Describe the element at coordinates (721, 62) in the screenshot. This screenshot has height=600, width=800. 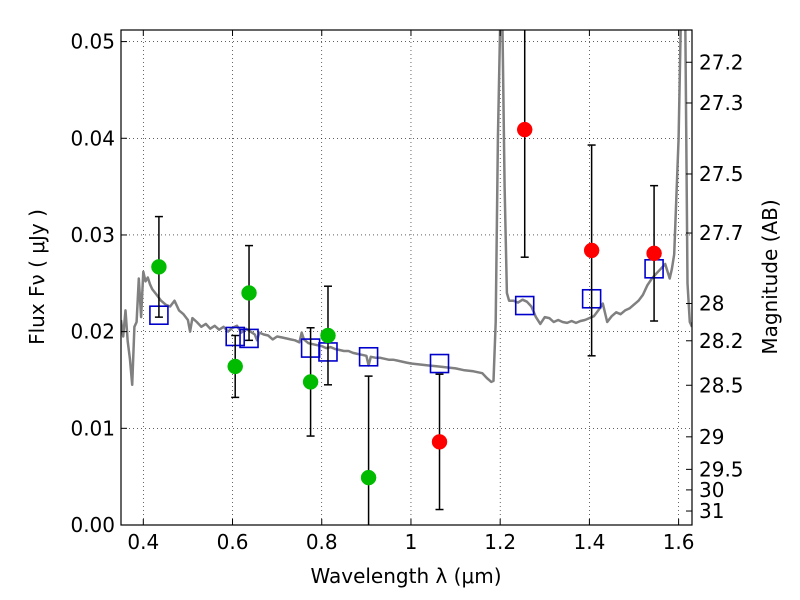
I see `mag-tick-label: 27.2` at that location.